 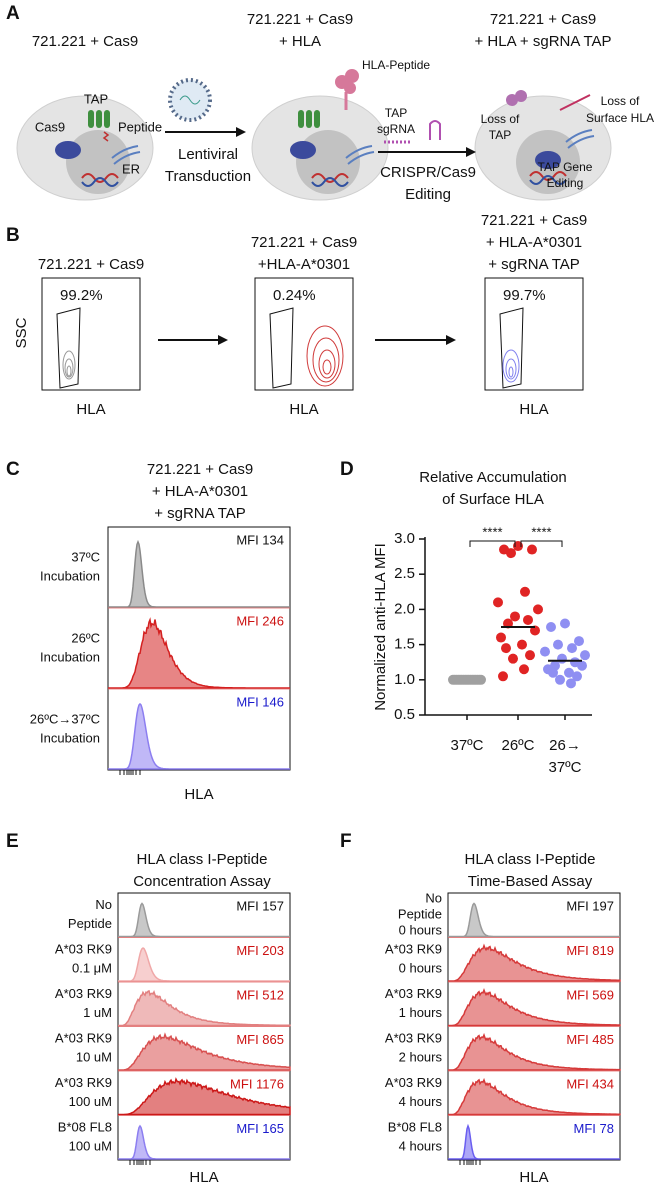 I want to click on label: 3.0, so click(x=404, y=538).